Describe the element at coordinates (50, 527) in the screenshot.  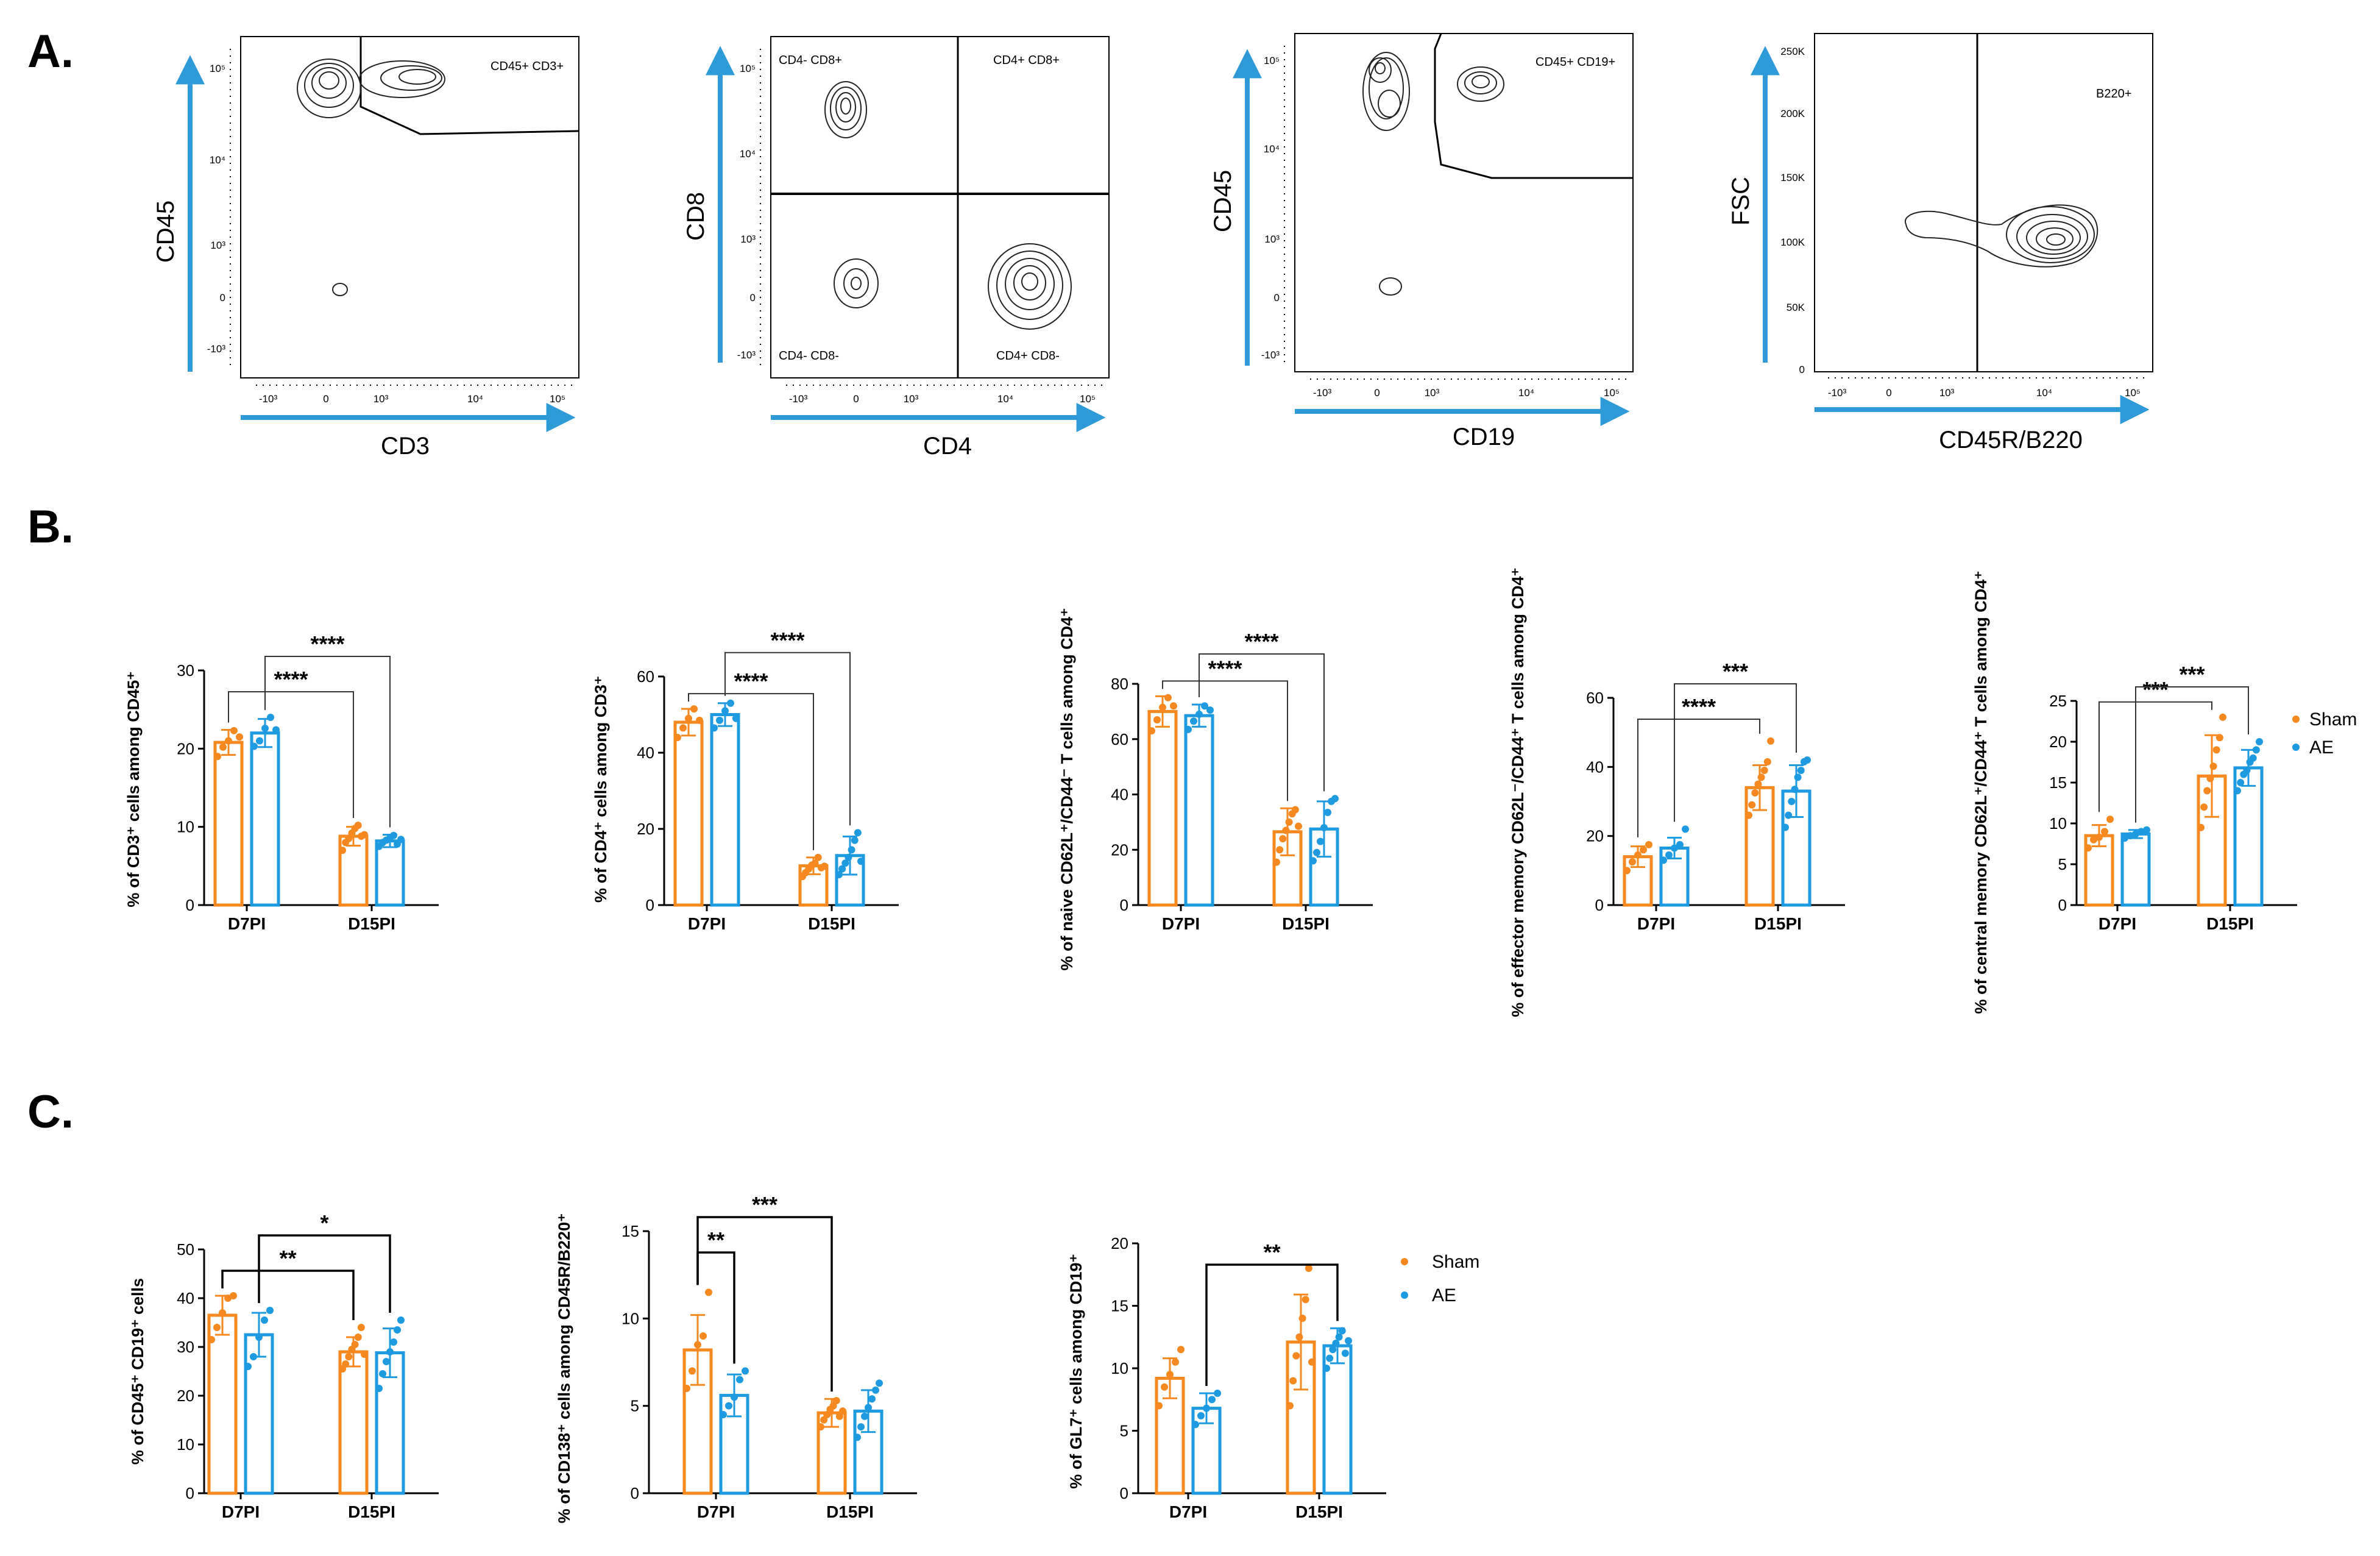
I see `panel-label-b: B.` at that location.